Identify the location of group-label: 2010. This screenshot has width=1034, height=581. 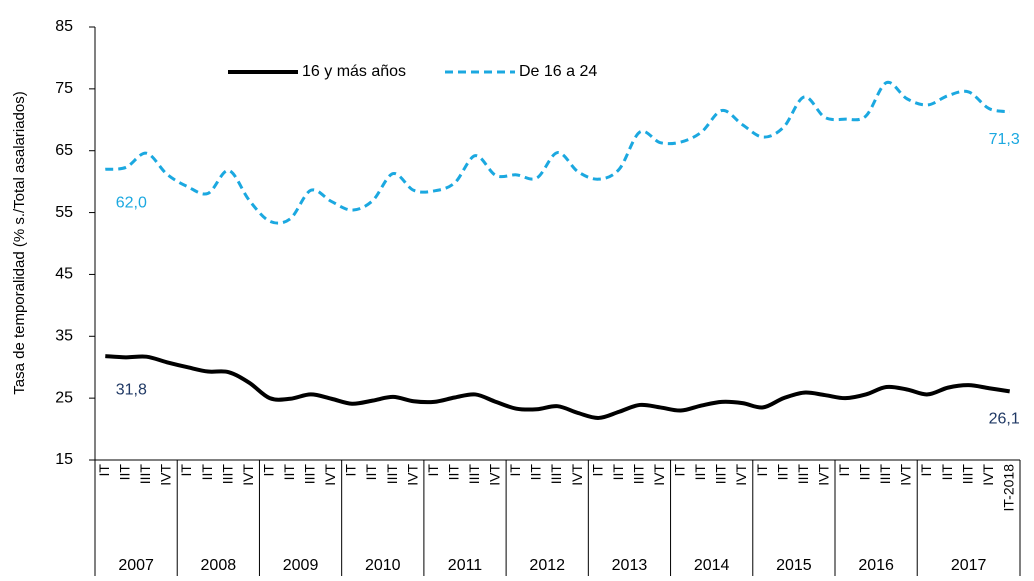
(383, 565).